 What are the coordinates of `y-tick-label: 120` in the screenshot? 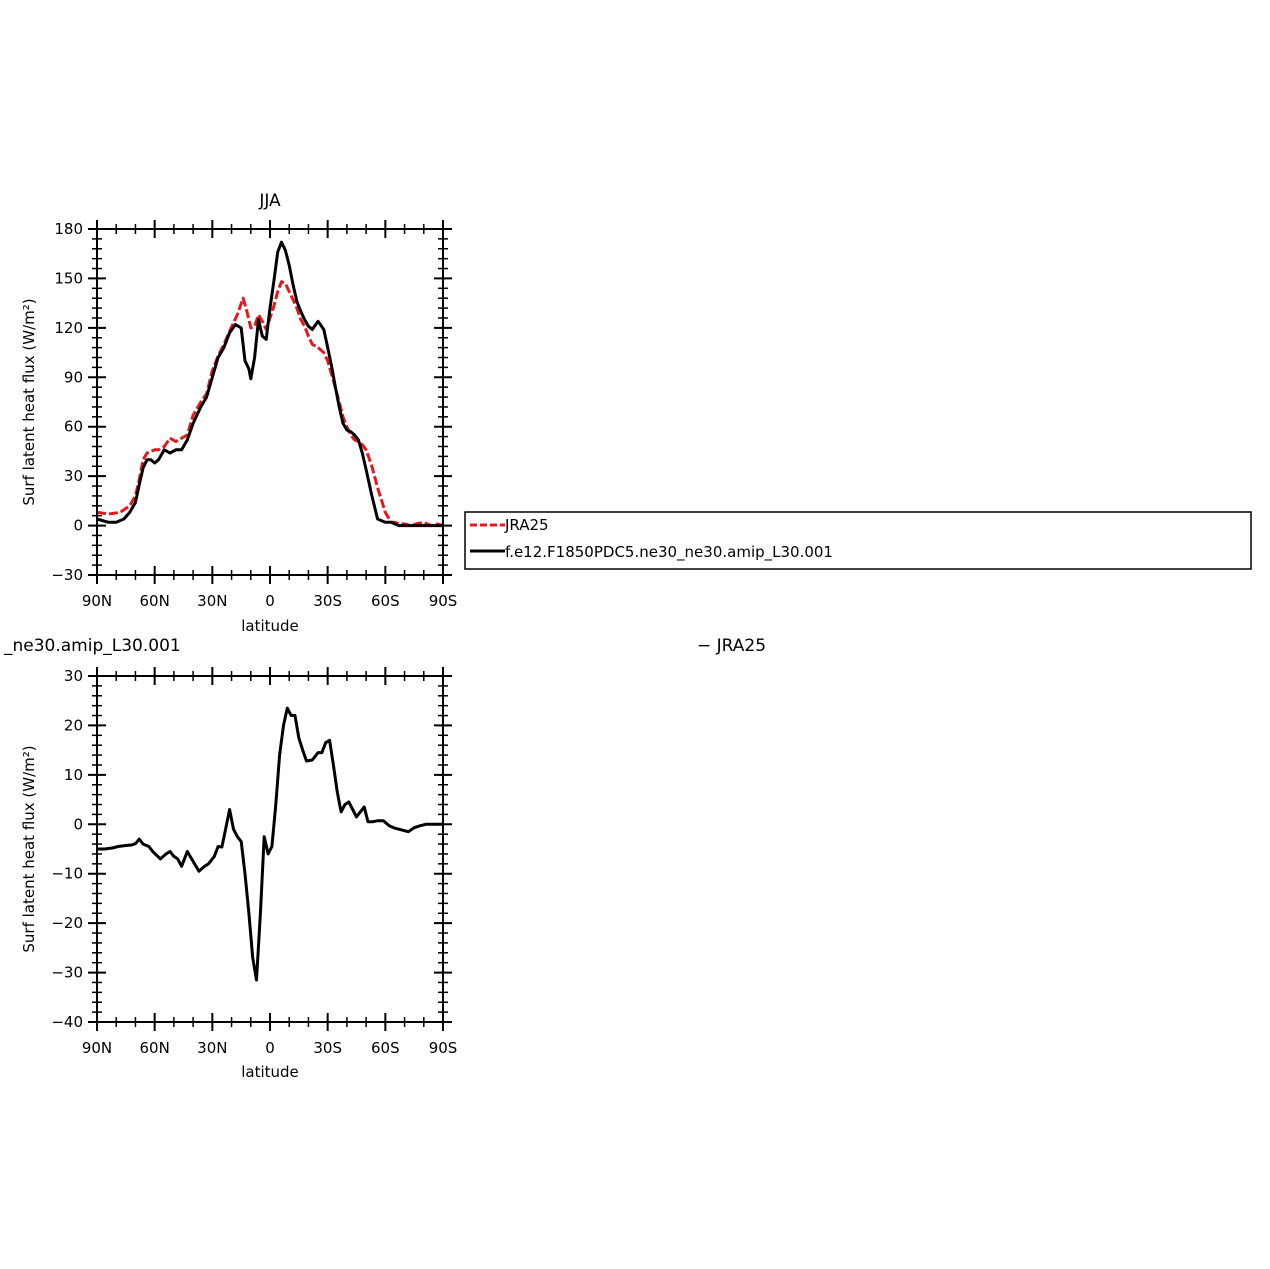 It's located at (68, 328).